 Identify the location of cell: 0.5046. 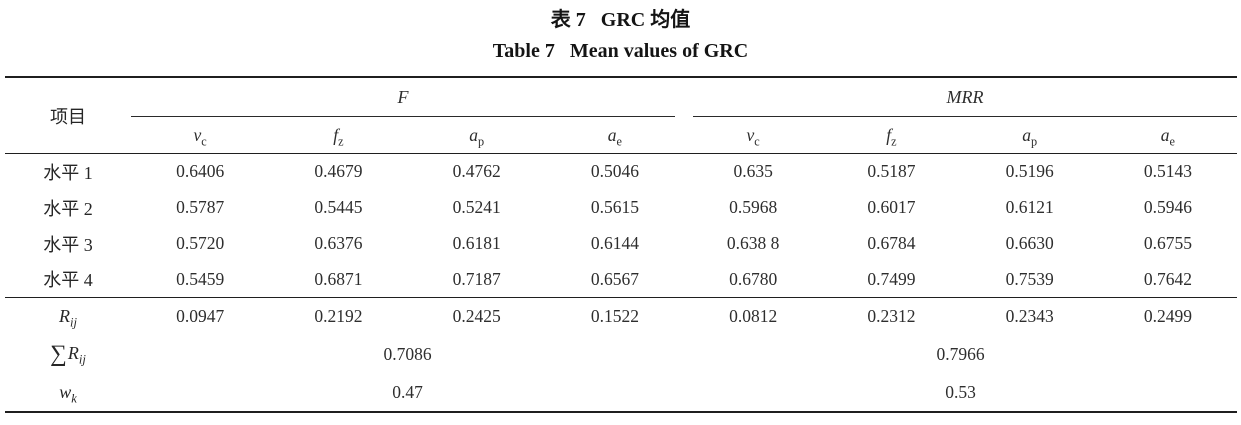
(614, 171).